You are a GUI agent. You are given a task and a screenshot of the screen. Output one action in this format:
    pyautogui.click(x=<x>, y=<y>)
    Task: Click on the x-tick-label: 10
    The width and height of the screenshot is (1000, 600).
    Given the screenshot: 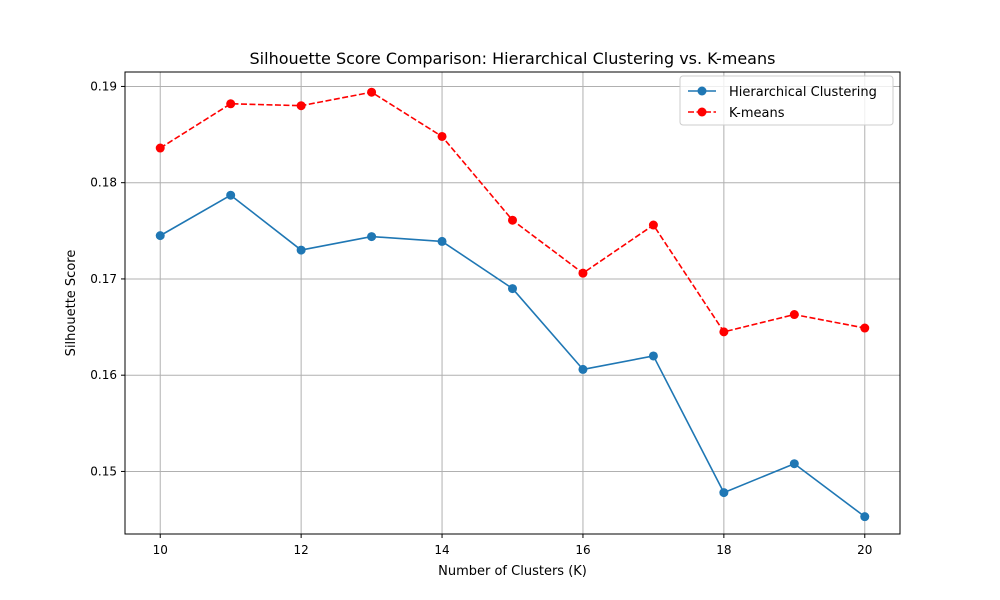 What is the action you would take?
    pyautogui.click(x=160, y=550)
    